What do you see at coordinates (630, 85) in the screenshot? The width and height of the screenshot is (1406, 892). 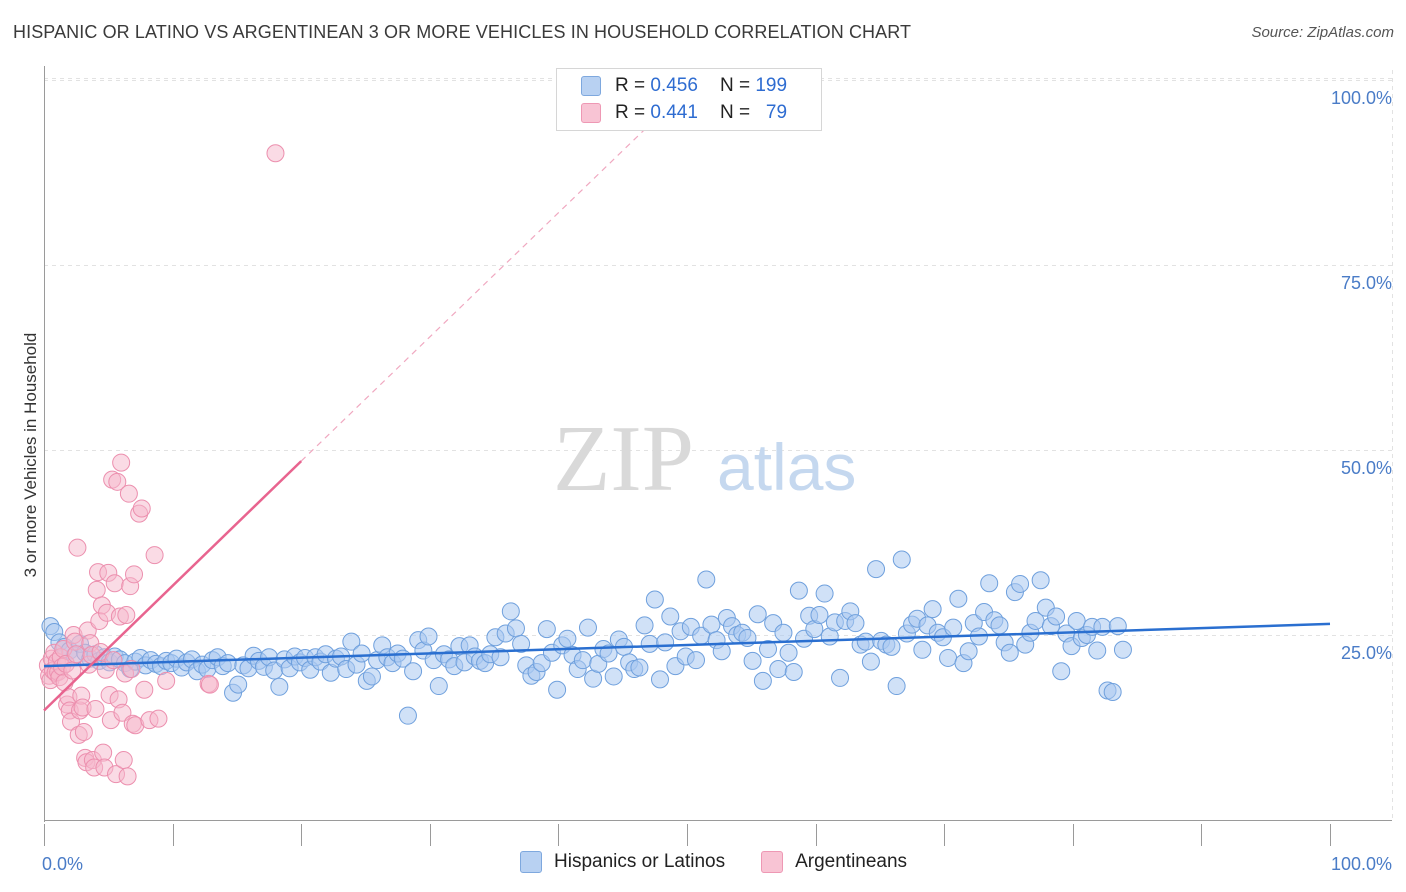 I see `legend-r-label: R =` at bounding box center [630, 85].